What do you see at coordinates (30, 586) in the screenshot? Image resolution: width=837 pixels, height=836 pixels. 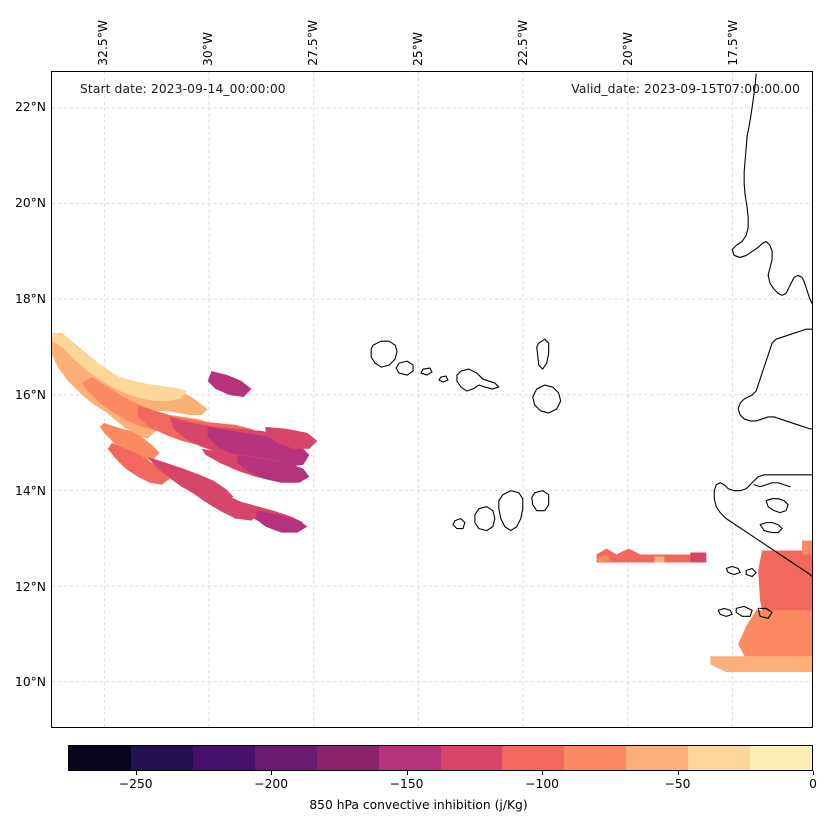 I see `latitude-tick-label: 12°N` at bounding box center [30, 586].